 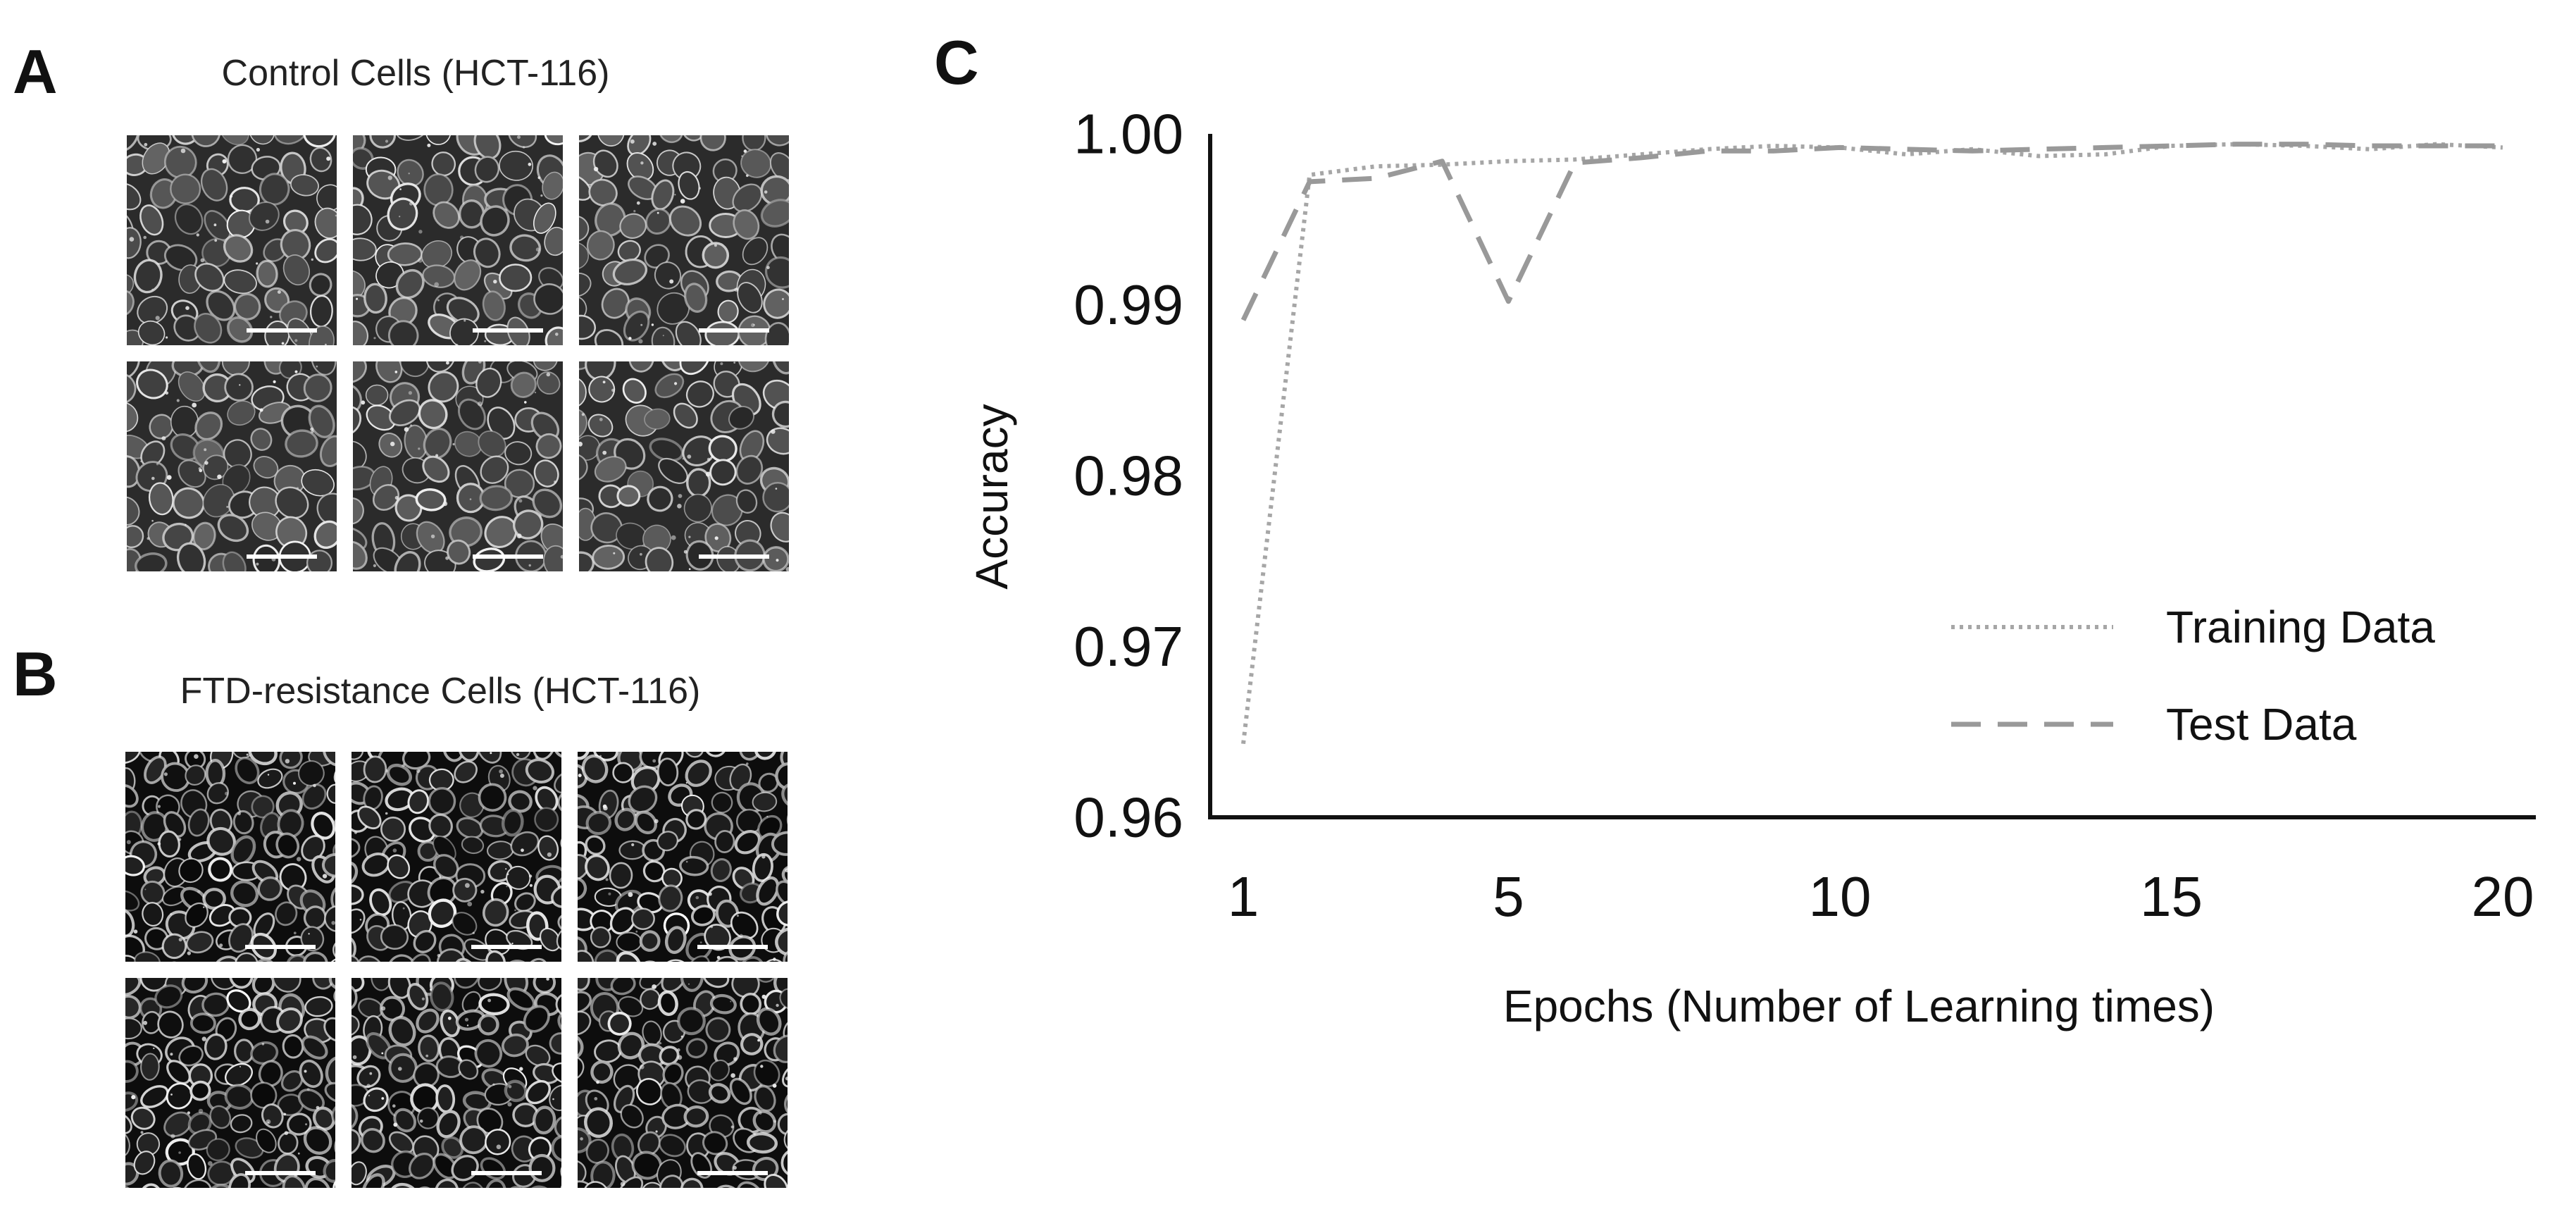 What do you see at coordinates (456, 970) in the screenshot?
I see `ftd-resistance-cells-image-grid` at bounding box center [456, 970].